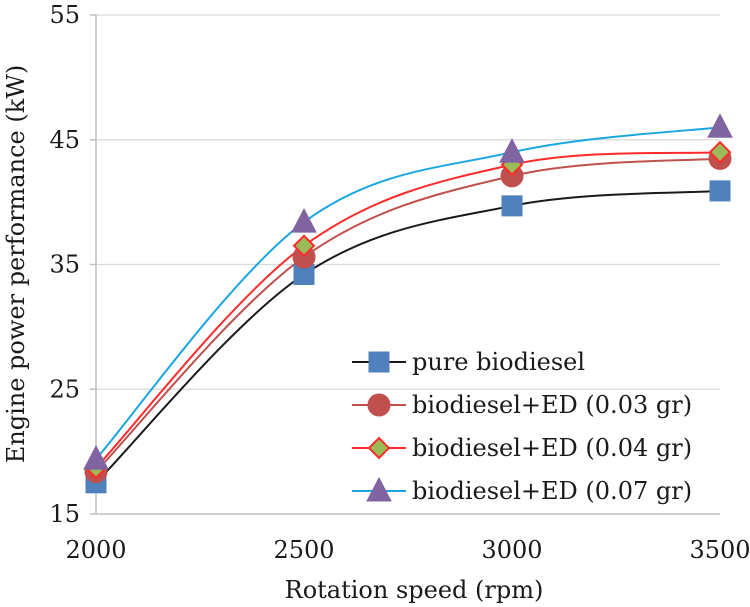 The height and width of the screenshot is (607, 750). What do you see at coordinates (95, 550) in the screenshot?
I see `x-tick-label: 2000` at bounding box center [95, 550].